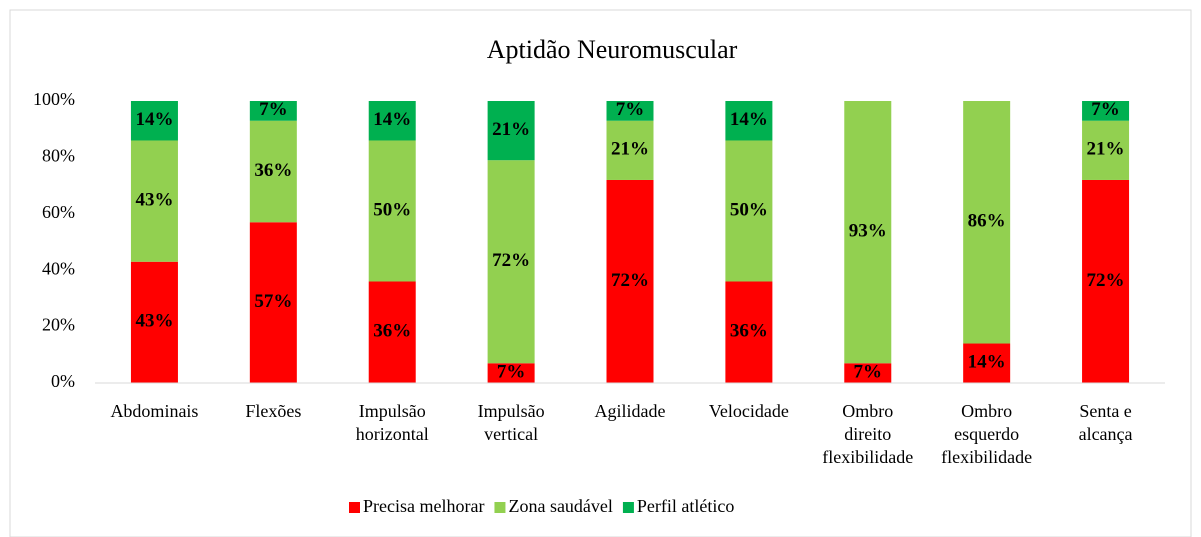 Image resolution: width=1201 pixels, height=537 pixels. What do you see at coordinates (392, 422) in the screenshot?
I see `x-tick-label: Impulsão horizontal` at bounding box center [392, 422].